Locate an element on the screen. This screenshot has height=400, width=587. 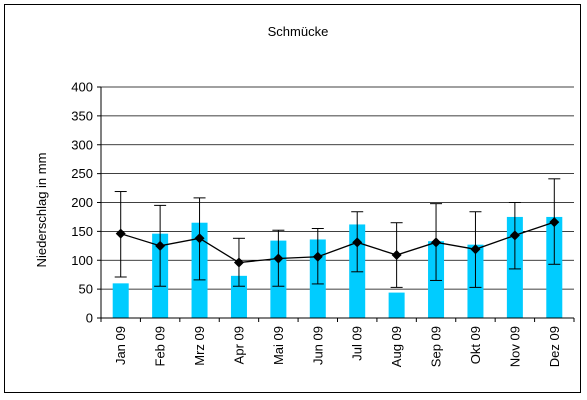
line-series is located at coordinates (337, 242).